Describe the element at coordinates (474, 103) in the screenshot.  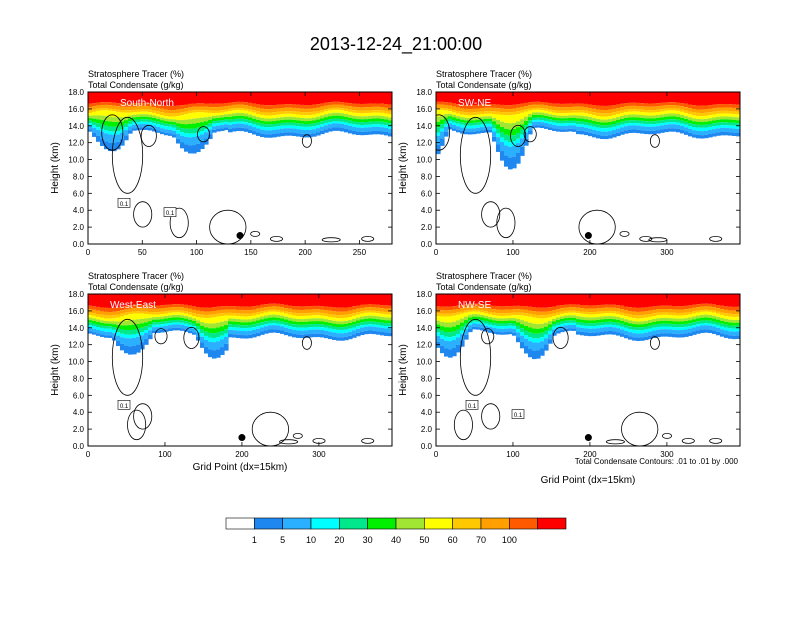
I see `cross-section-label: SW-NE` at that location.